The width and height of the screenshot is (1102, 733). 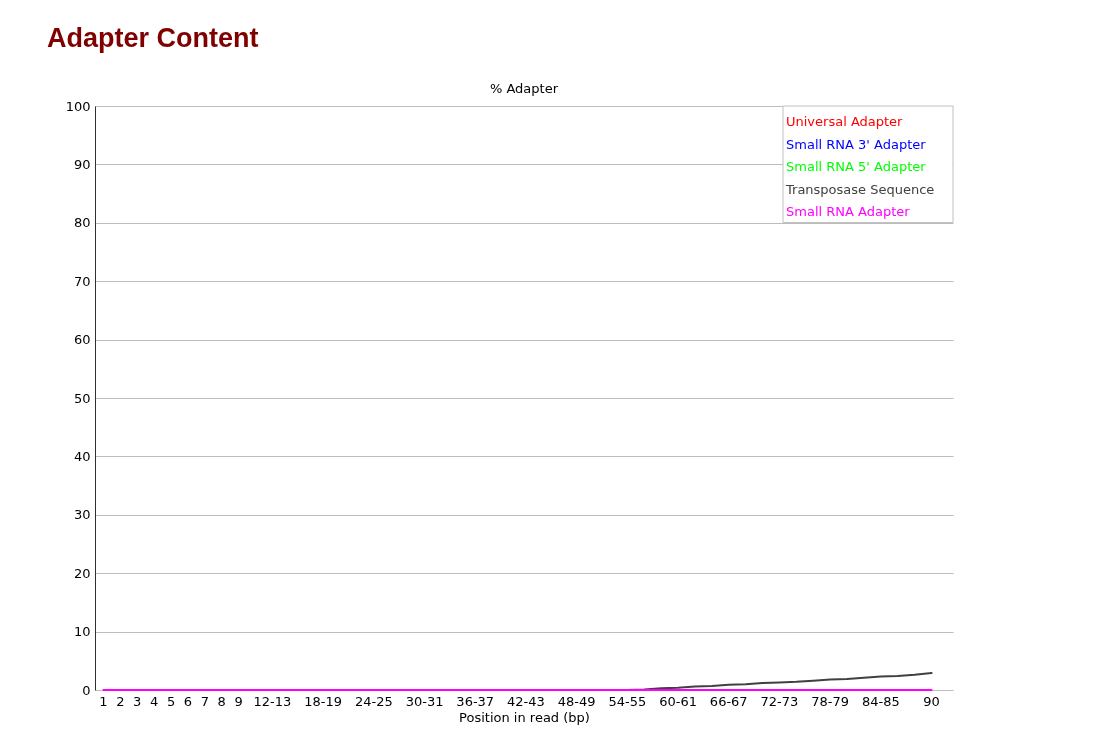 What do you see at coordinates (856, 166) in the screenshot?
I see `legend-label: Small RNA 5' Adapter` at bounding box center [856, 166].